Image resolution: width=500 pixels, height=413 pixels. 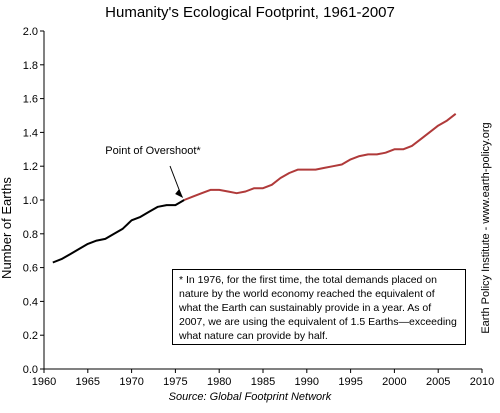 I want to click on y-tick-label: 0.8, so click(x=30, y=235).